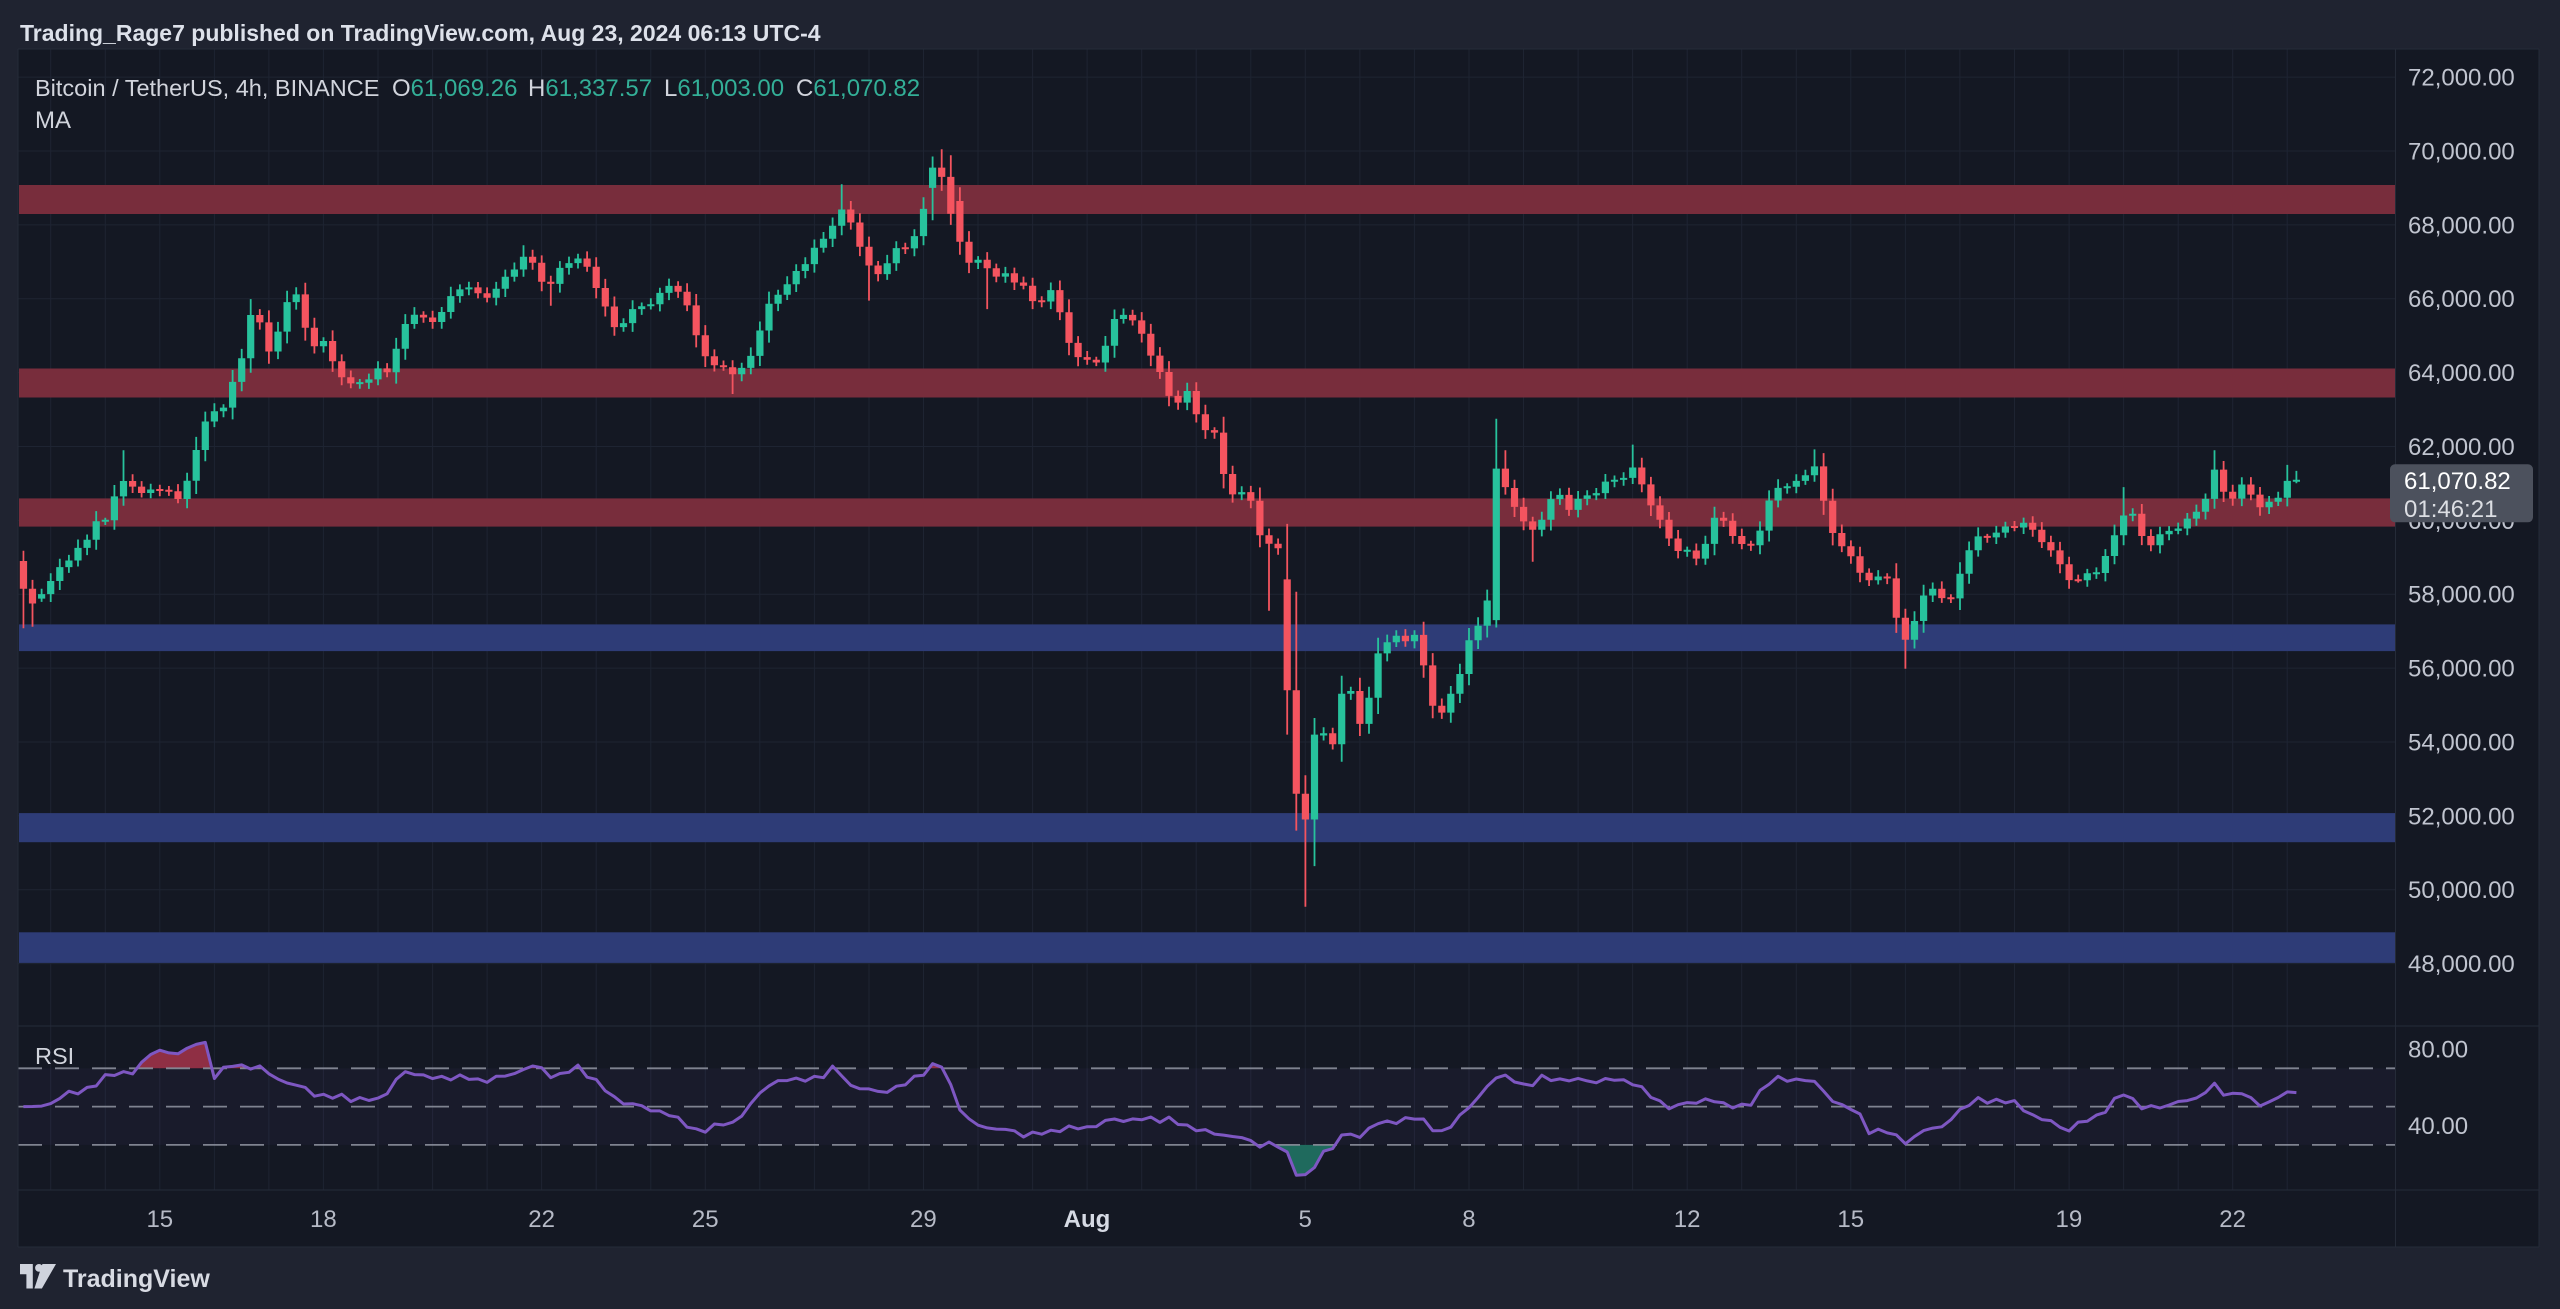 This screenshot has height=1309, width=2560. Describe the element at coordinates (1687, 1219) in the screenshot. I see `svg-text: 12` at that location.